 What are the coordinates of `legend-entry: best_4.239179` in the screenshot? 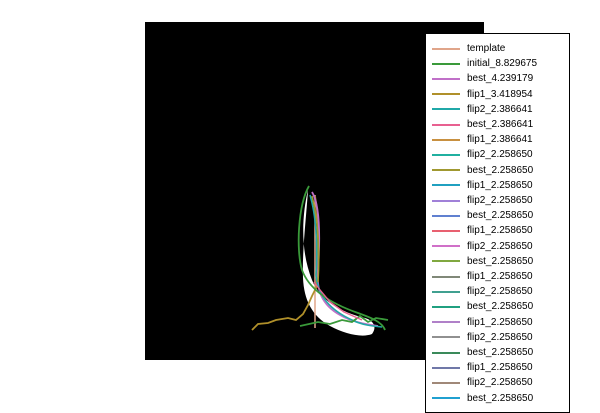 It's located at (500, 78).